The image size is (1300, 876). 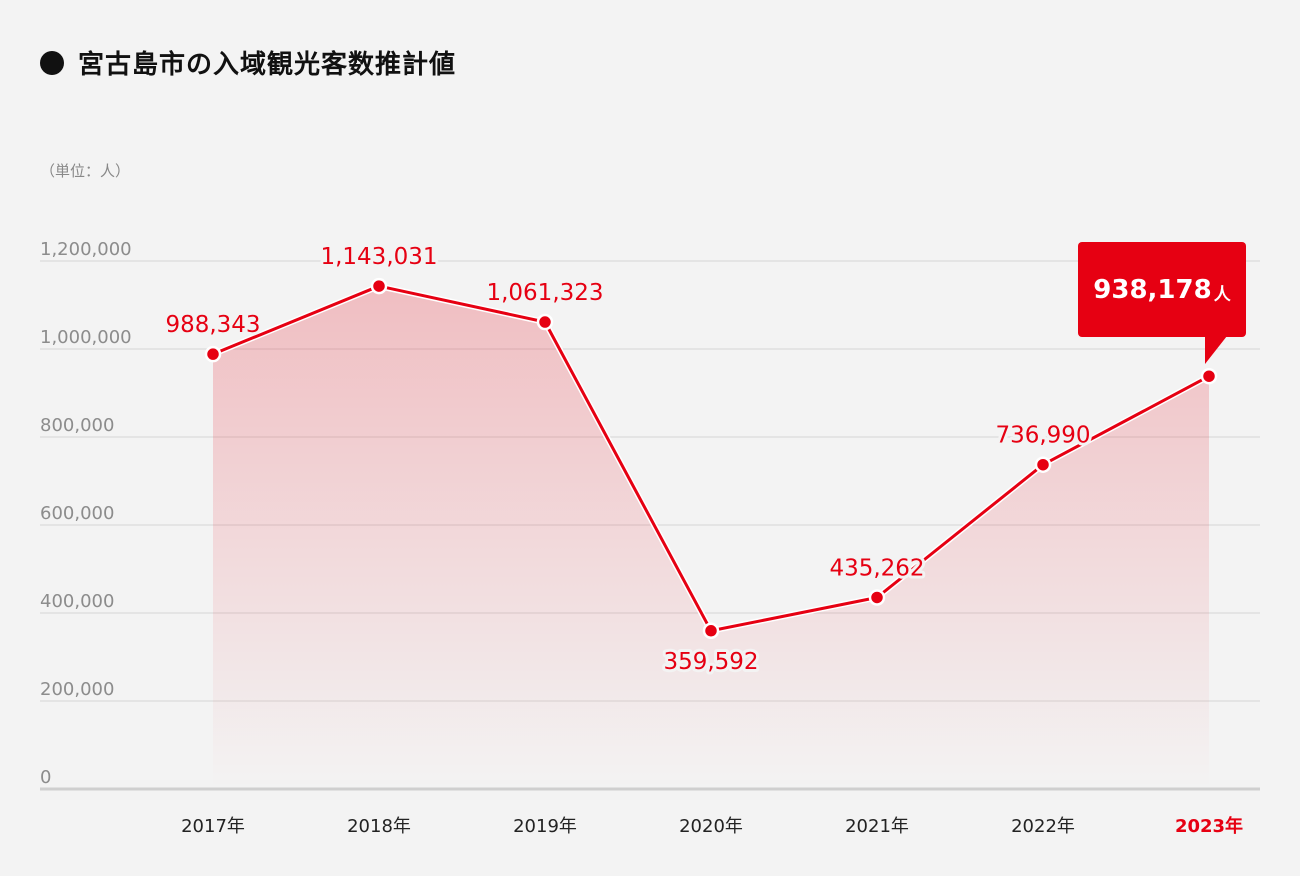 I want to click on data-label: 1,061,323, so click(x=544, y=293).